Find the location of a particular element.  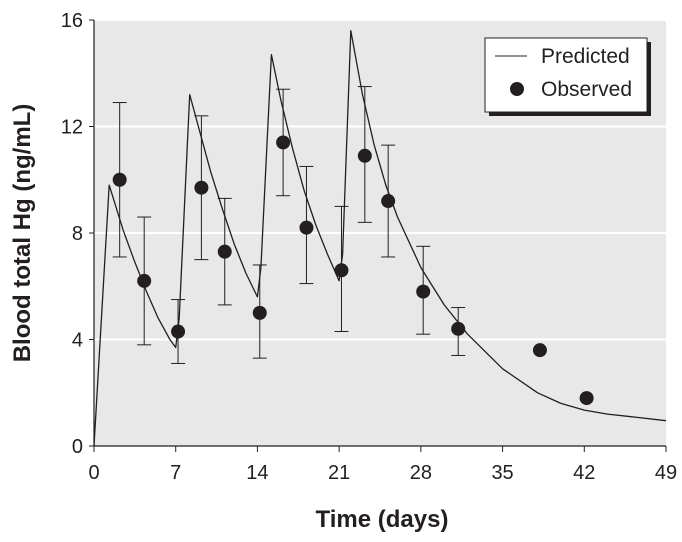

legend-label-observed: Observed is located at coordinates (586, 89).